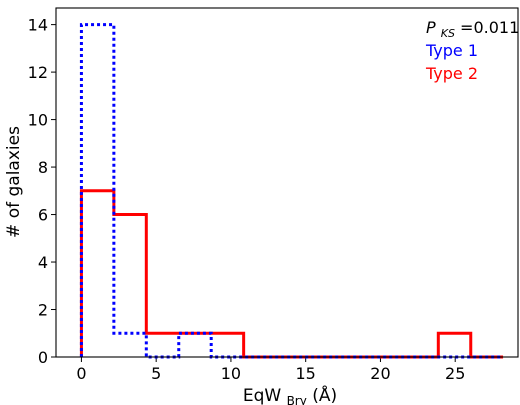 The image size is (520, 405). I want to click on ks-symbol: P, so click(431, 27).